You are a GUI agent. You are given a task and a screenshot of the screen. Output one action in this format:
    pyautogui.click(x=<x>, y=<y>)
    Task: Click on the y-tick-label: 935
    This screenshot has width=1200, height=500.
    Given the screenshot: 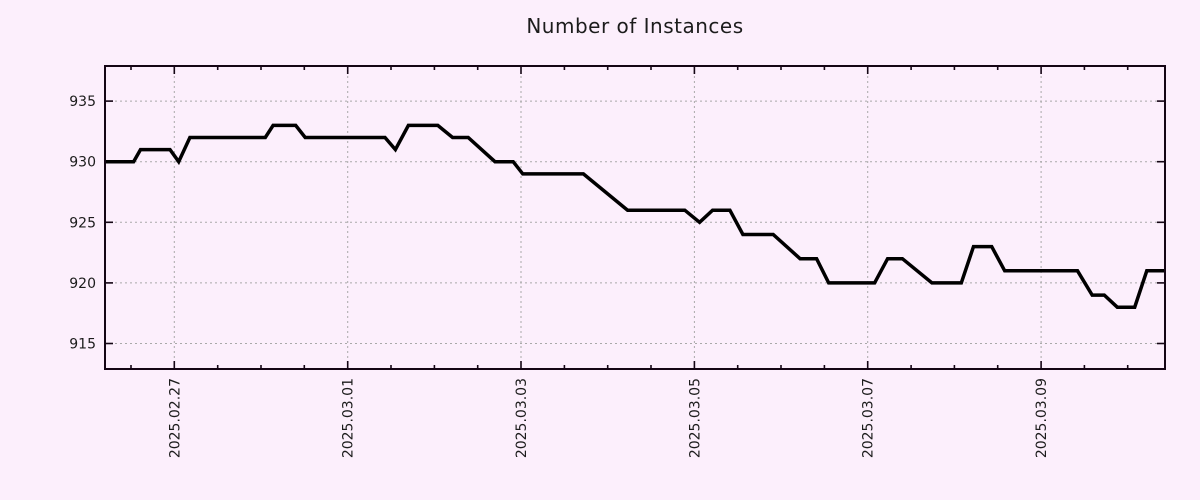 What is the action you would take?
    pyautogui.click(x=82, y=102)
    